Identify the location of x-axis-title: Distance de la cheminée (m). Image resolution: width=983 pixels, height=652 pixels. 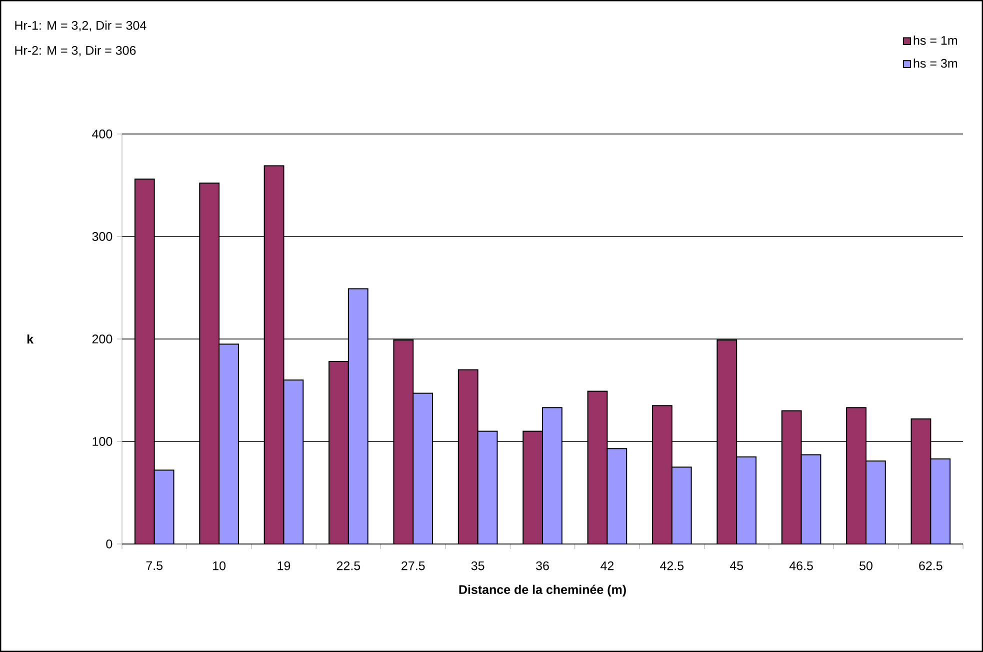
(542, 590).